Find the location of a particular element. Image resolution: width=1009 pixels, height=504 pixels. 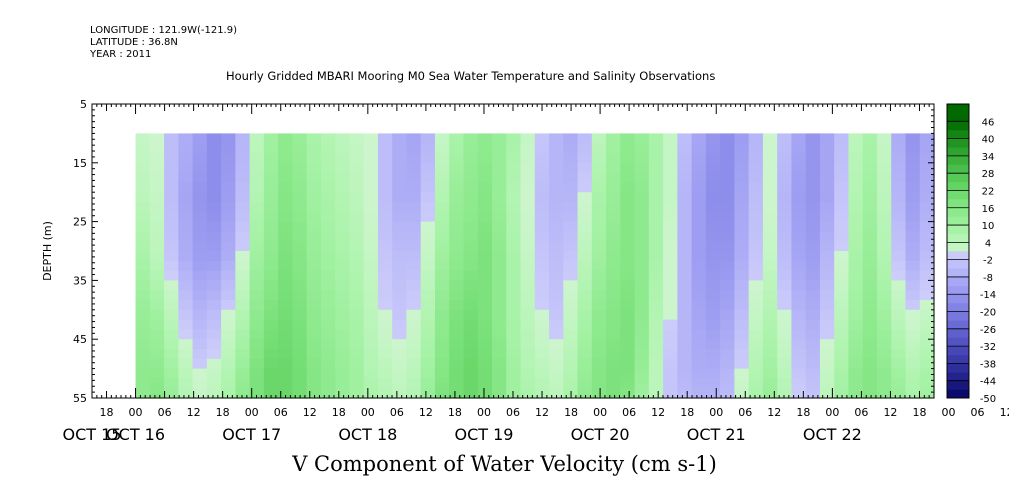

x-tick-label: 00 is located at coordinates (716, 412).